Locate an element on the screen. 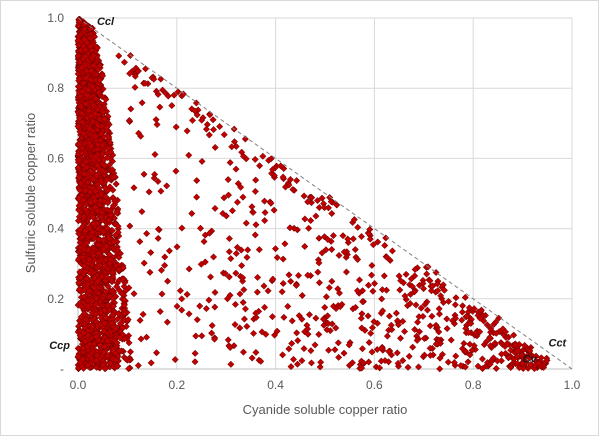 This screenshot has width=599, height=436. annotation-ccp: Ccp is located at coordinates (59, 346).